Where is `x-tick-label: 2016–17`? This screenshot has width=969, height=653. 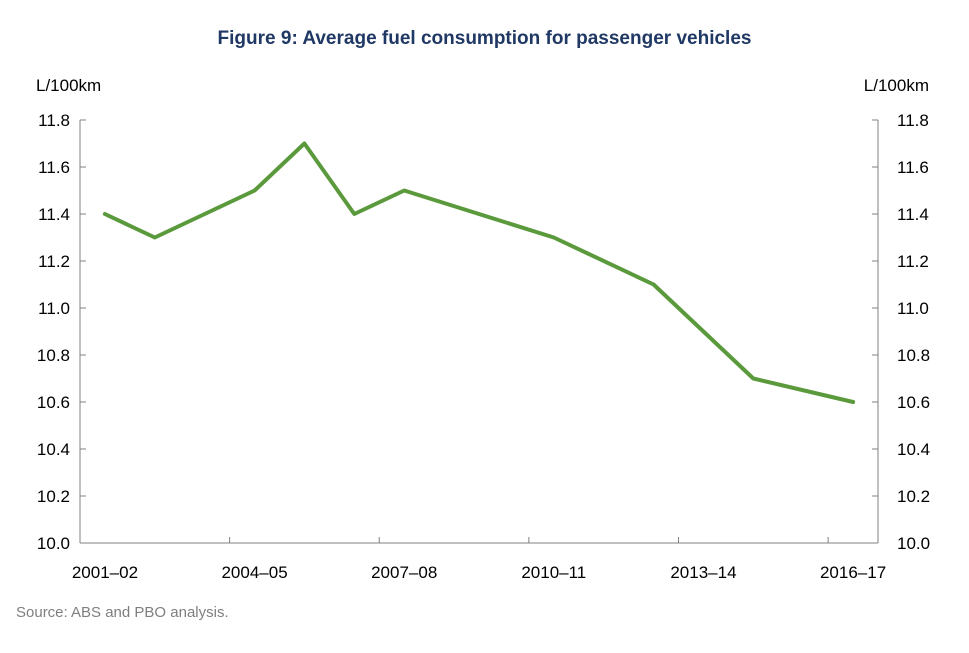
x-tick-label: 2016–17 is located at coordinates (853, 572).